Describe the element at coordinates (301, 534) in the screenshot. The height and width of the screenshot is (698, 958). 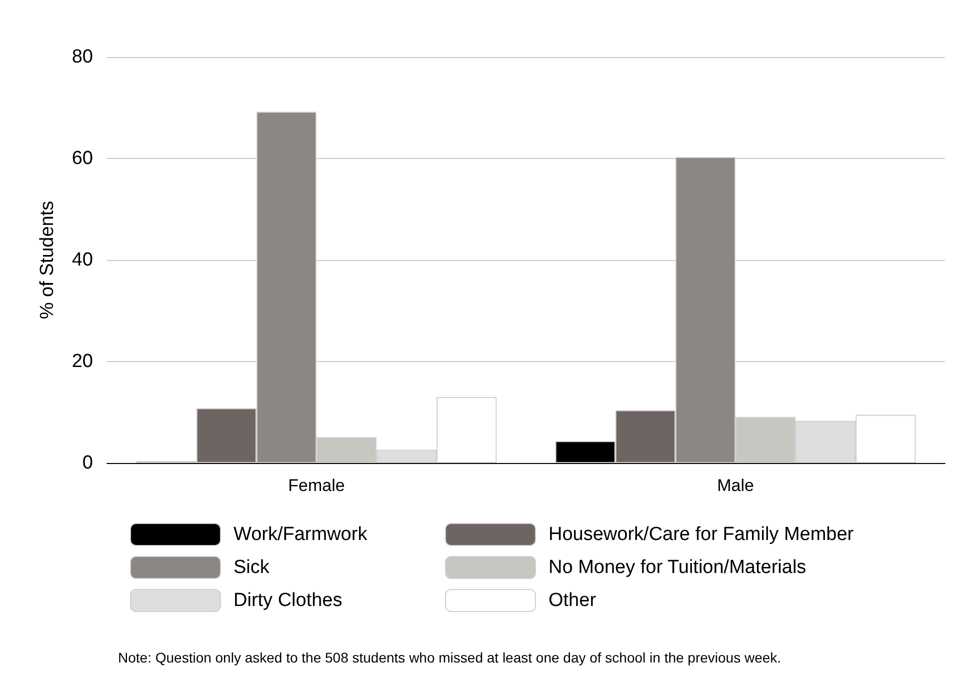
I see `legend-label: Work/Farmwork` at that location.